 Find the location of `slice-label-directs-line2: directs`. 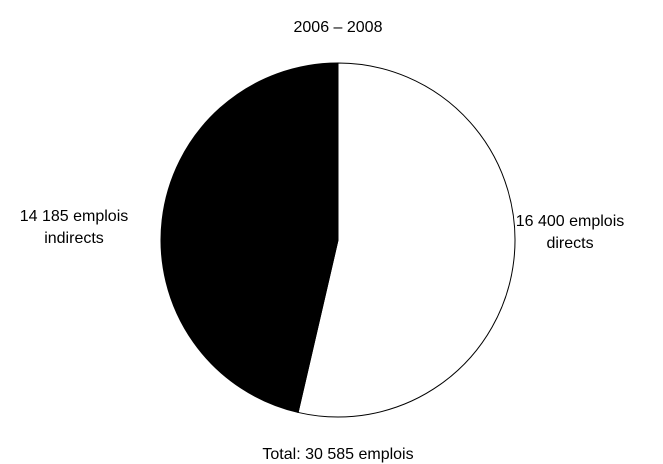

slice-label-directs-line2: directs is located at coordinates (569, 243).